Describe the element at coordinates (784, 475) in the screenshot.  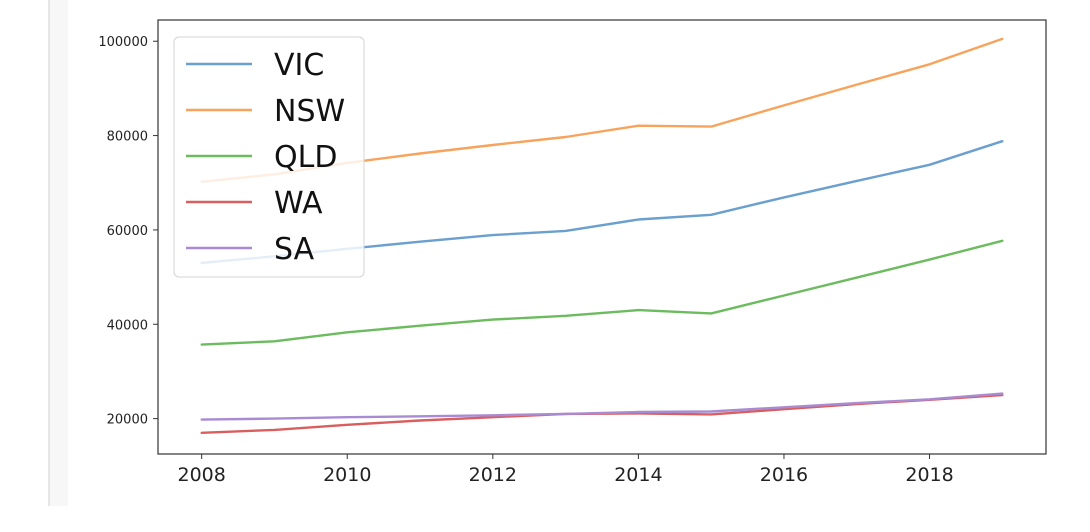
I see `x-tick-label: 2016` at that location.